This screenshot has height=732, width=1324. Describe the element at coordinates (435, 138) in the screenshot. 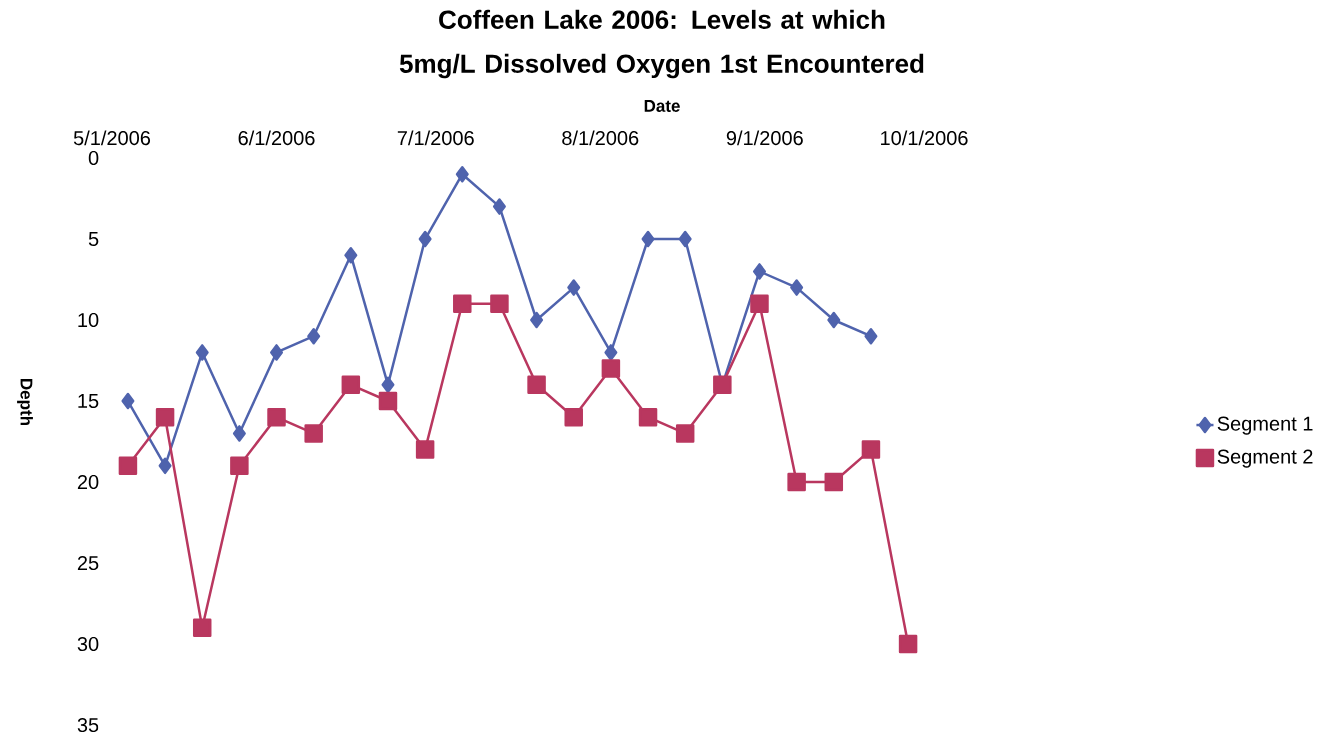

I see `x-tick-label: 7/1/2006` at that location.